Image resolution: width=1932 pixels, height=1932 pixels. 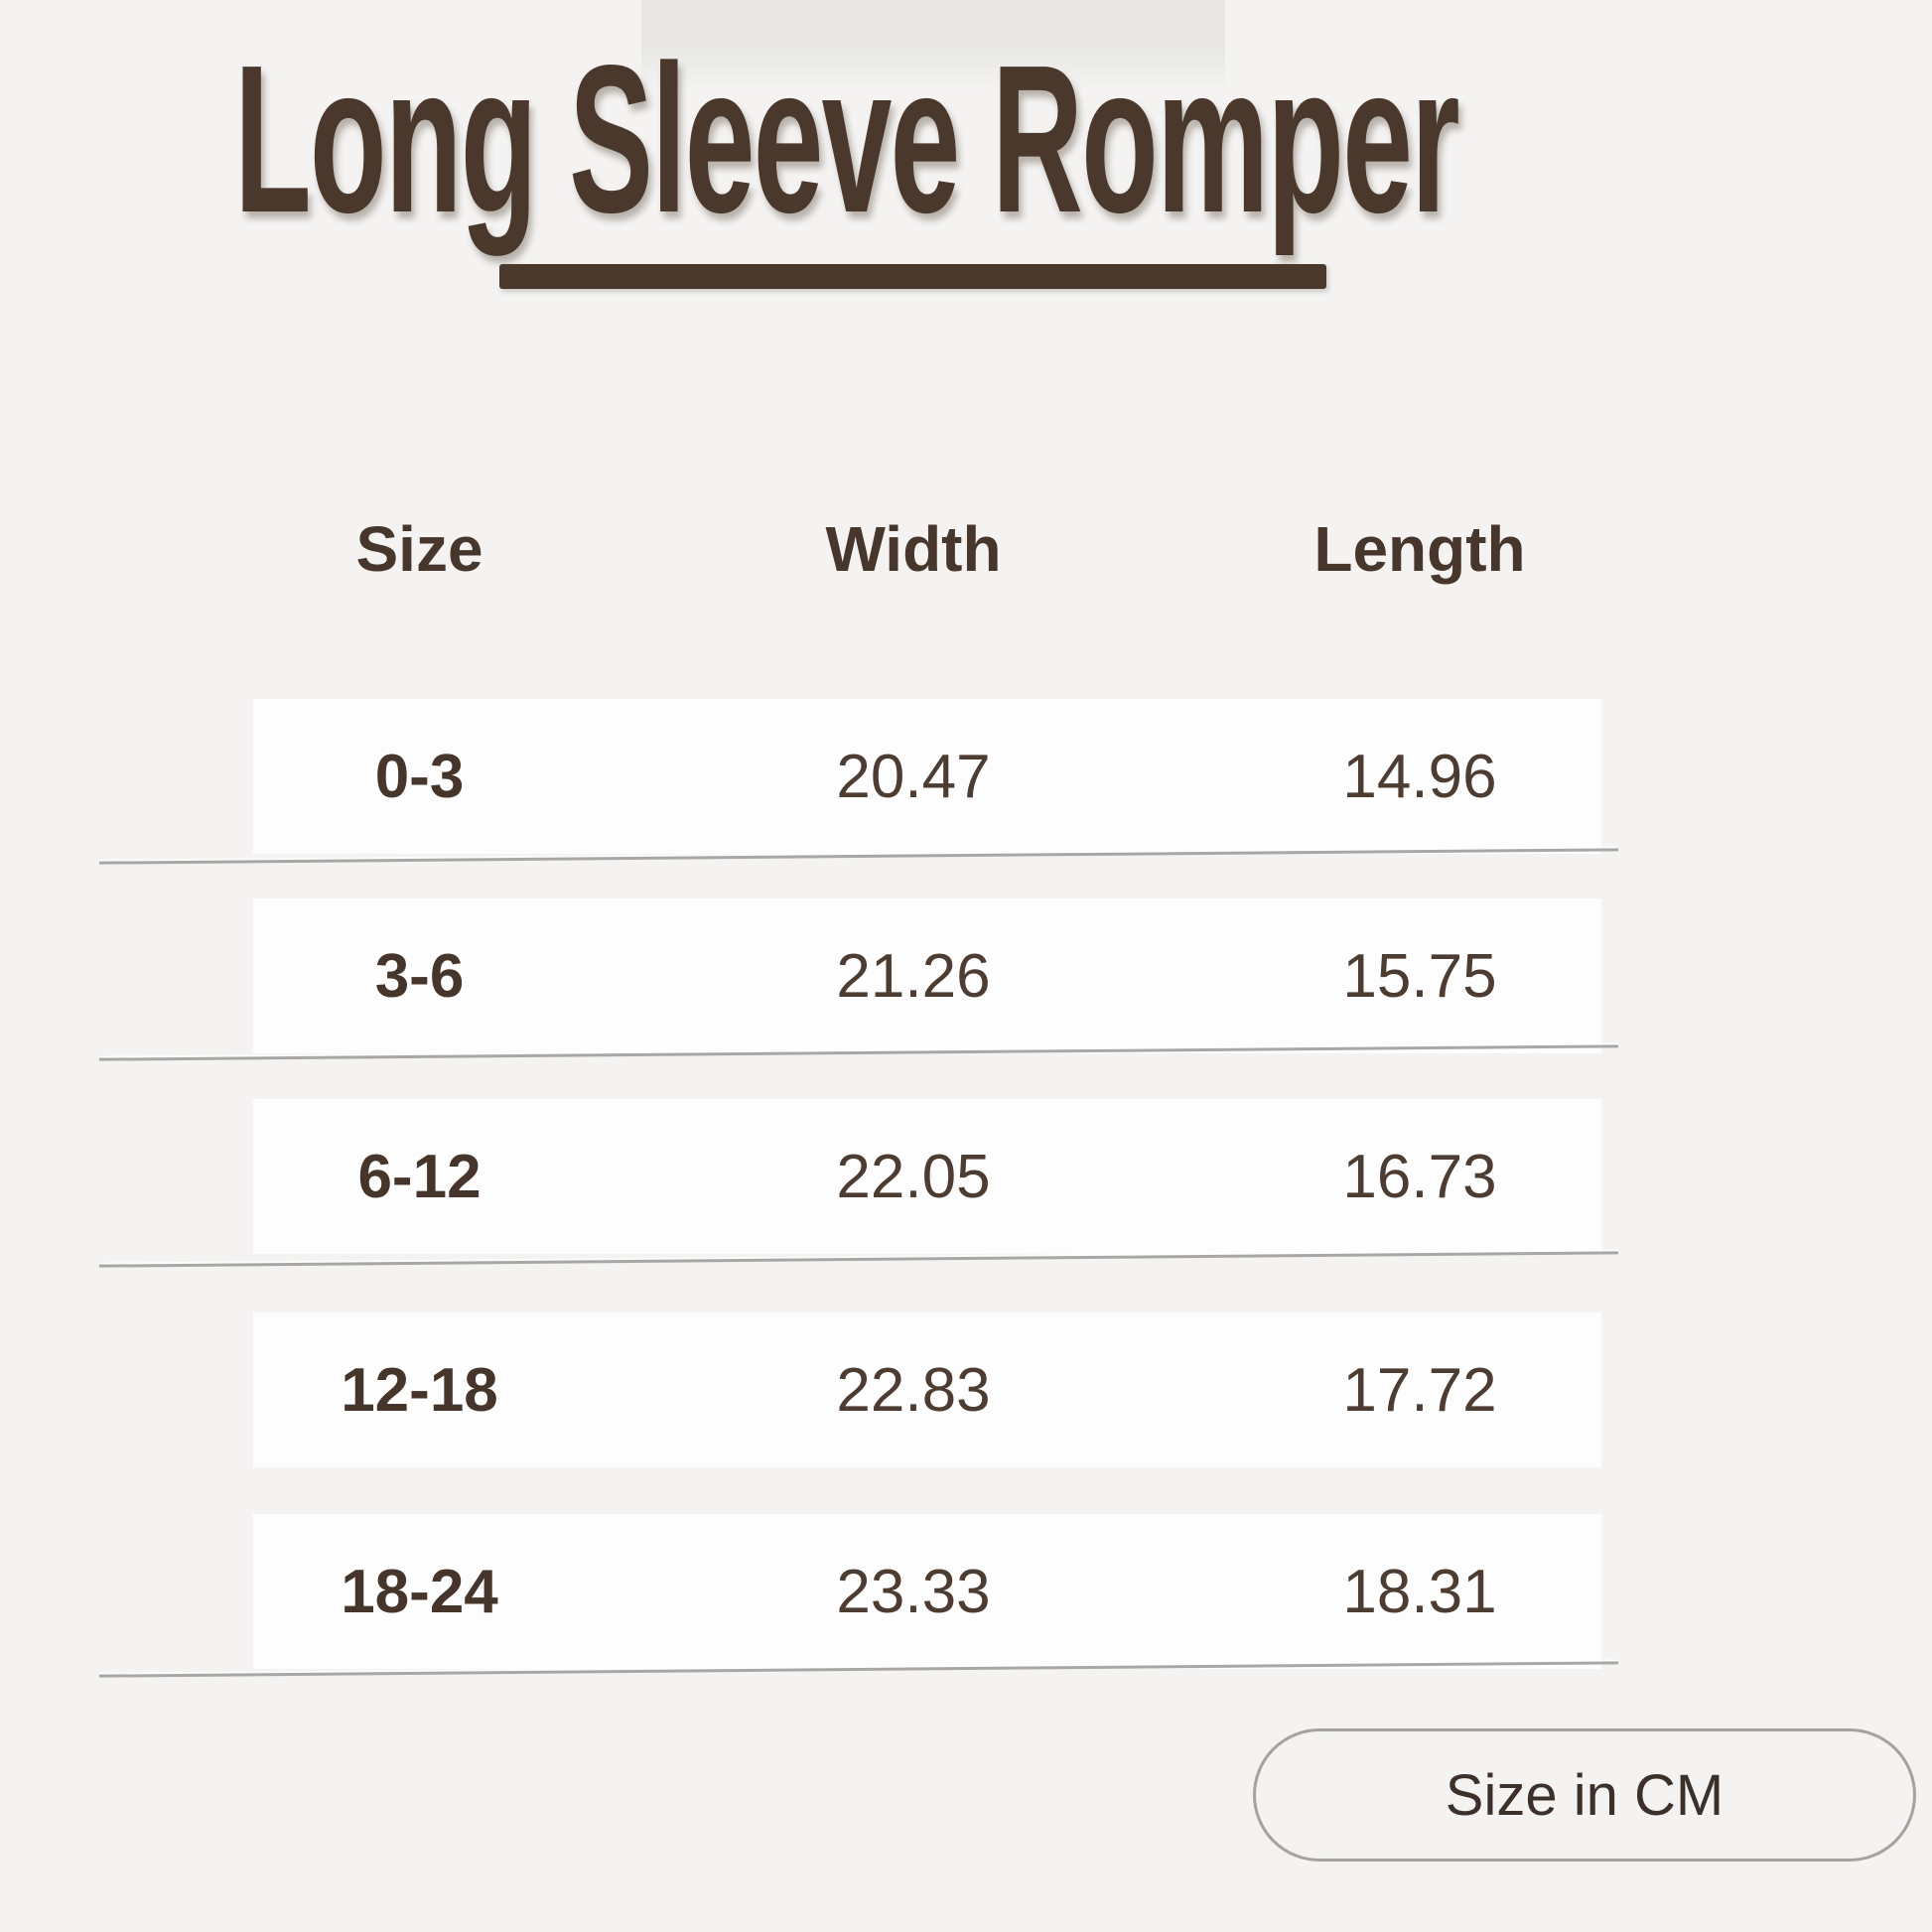 I want to click on column-header-width: Width, so click(x=914, y=549).